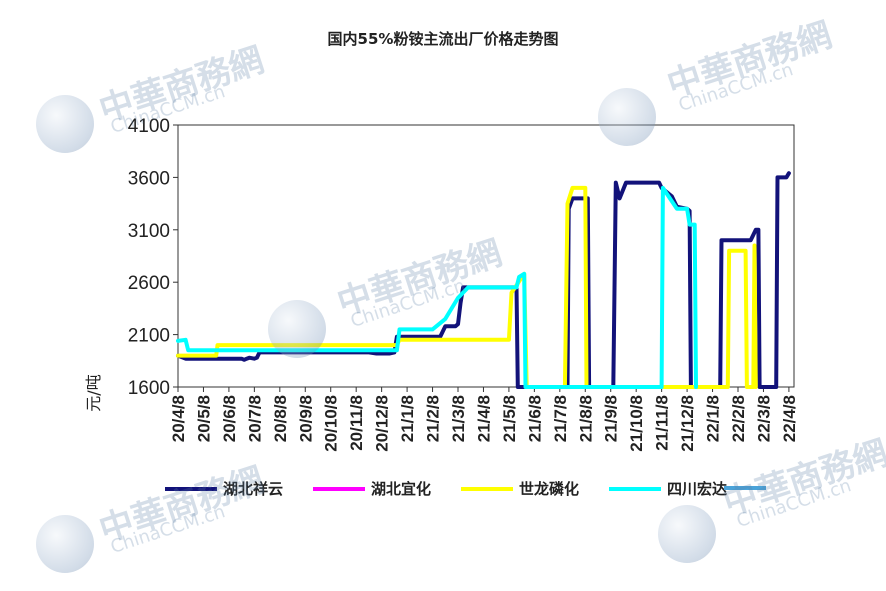 The width and height of the screenshot is (886, 591). I want to click on x-tick-label: 21/3/8, so click(458, 418).